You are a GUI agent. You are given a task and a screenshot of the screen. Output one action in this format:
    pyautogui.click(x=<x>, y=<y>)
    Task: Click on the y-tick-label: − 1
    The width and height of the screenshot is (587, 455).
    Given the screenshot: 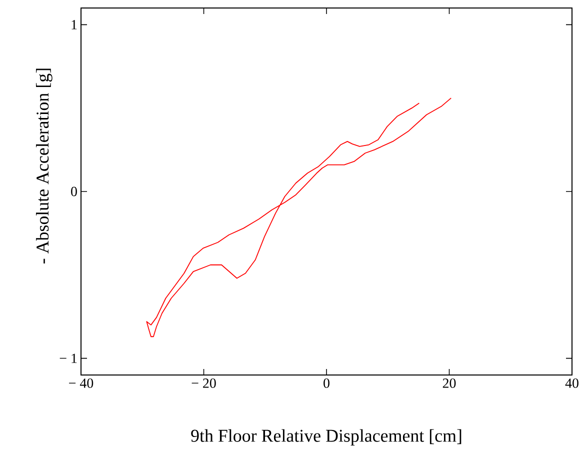 What is the action you would take?
    pyautogui.click(x=68, y=358)
    